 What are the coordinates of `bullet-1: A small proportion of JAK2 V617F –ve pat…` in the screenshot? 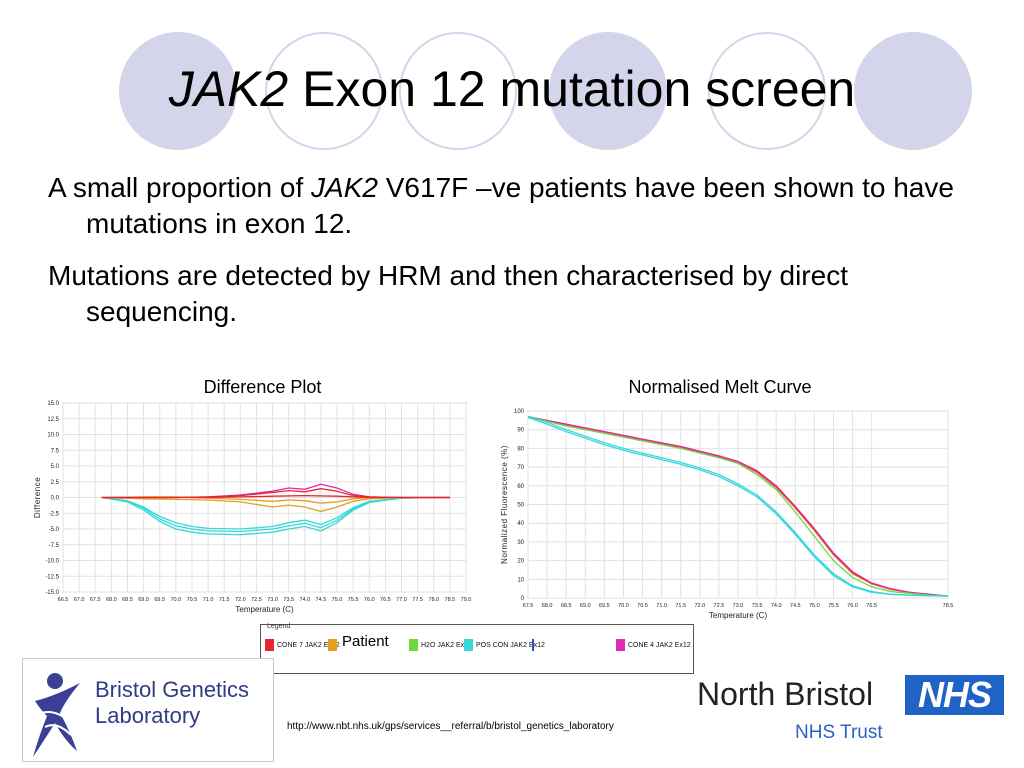 It's located at (522, 206).